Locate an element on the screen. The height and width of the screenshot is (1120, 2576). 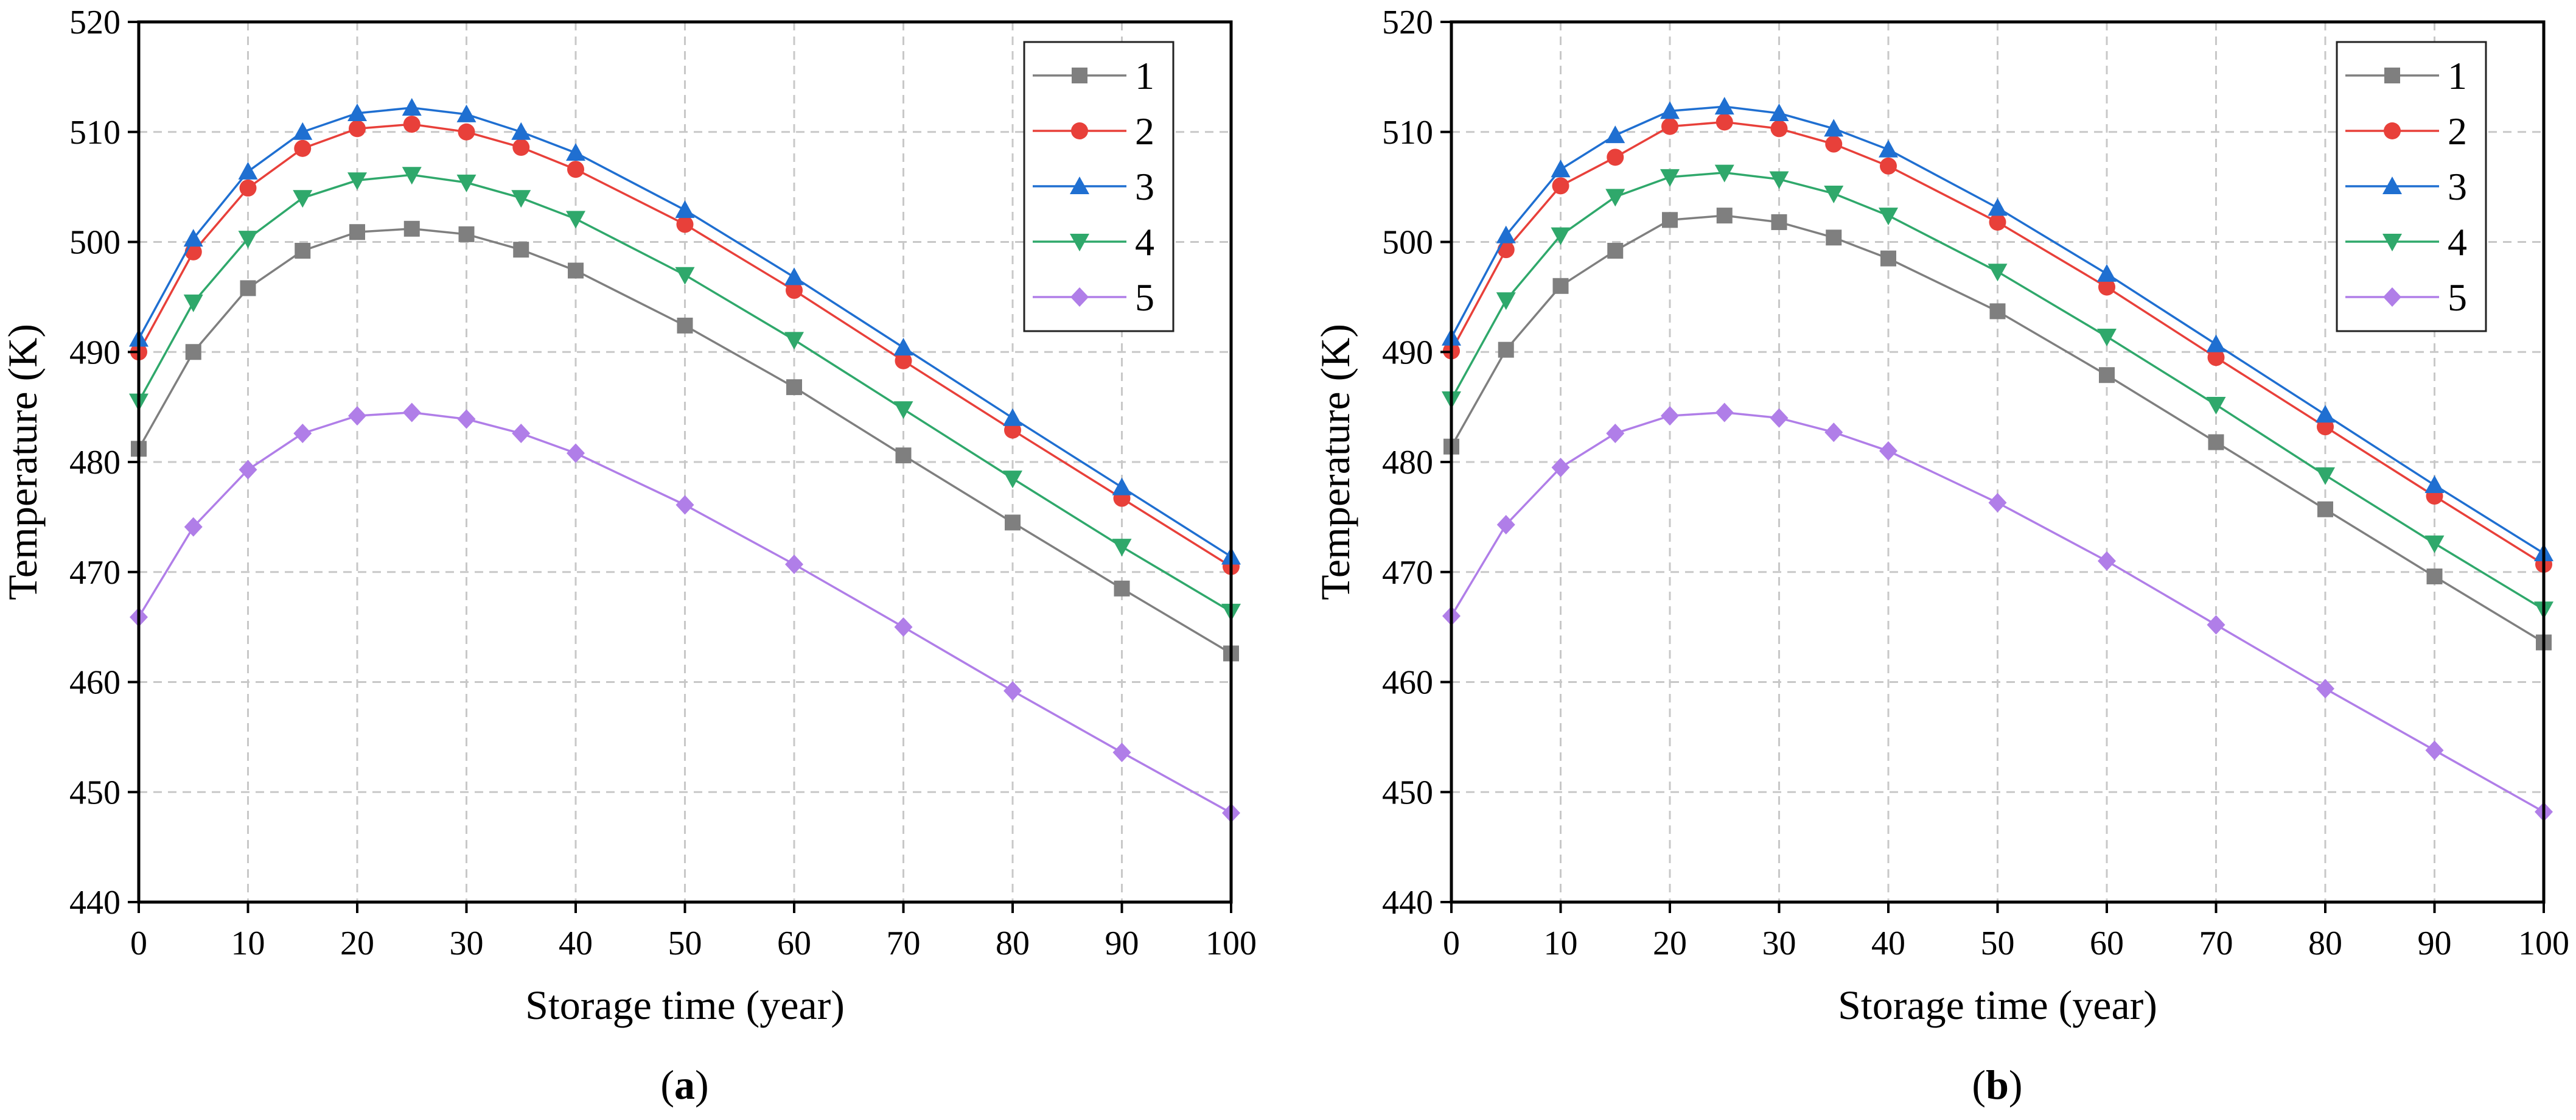
y-tick-label: 500 is located at coordinates (1407, 243).